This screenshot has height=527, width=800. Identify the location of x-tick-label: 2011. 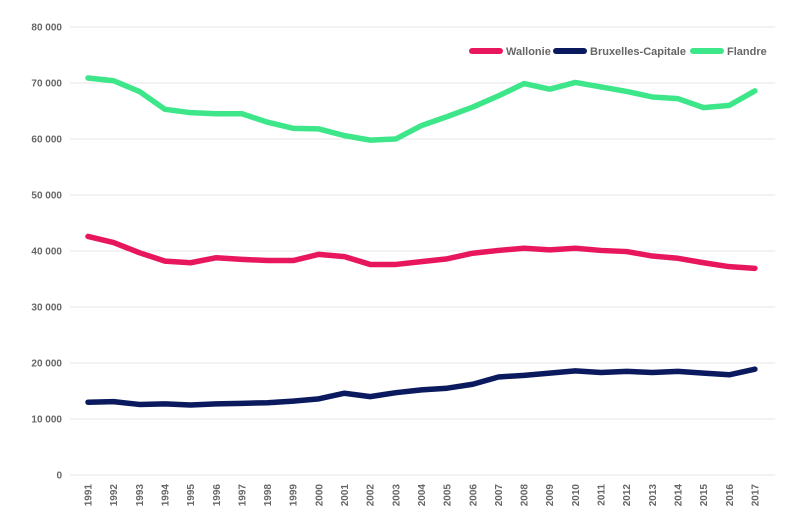
(602, 495).